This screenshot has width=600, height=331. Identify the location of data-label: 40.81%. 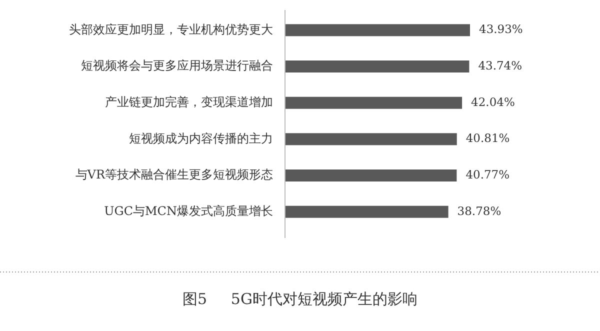
(488, 138).